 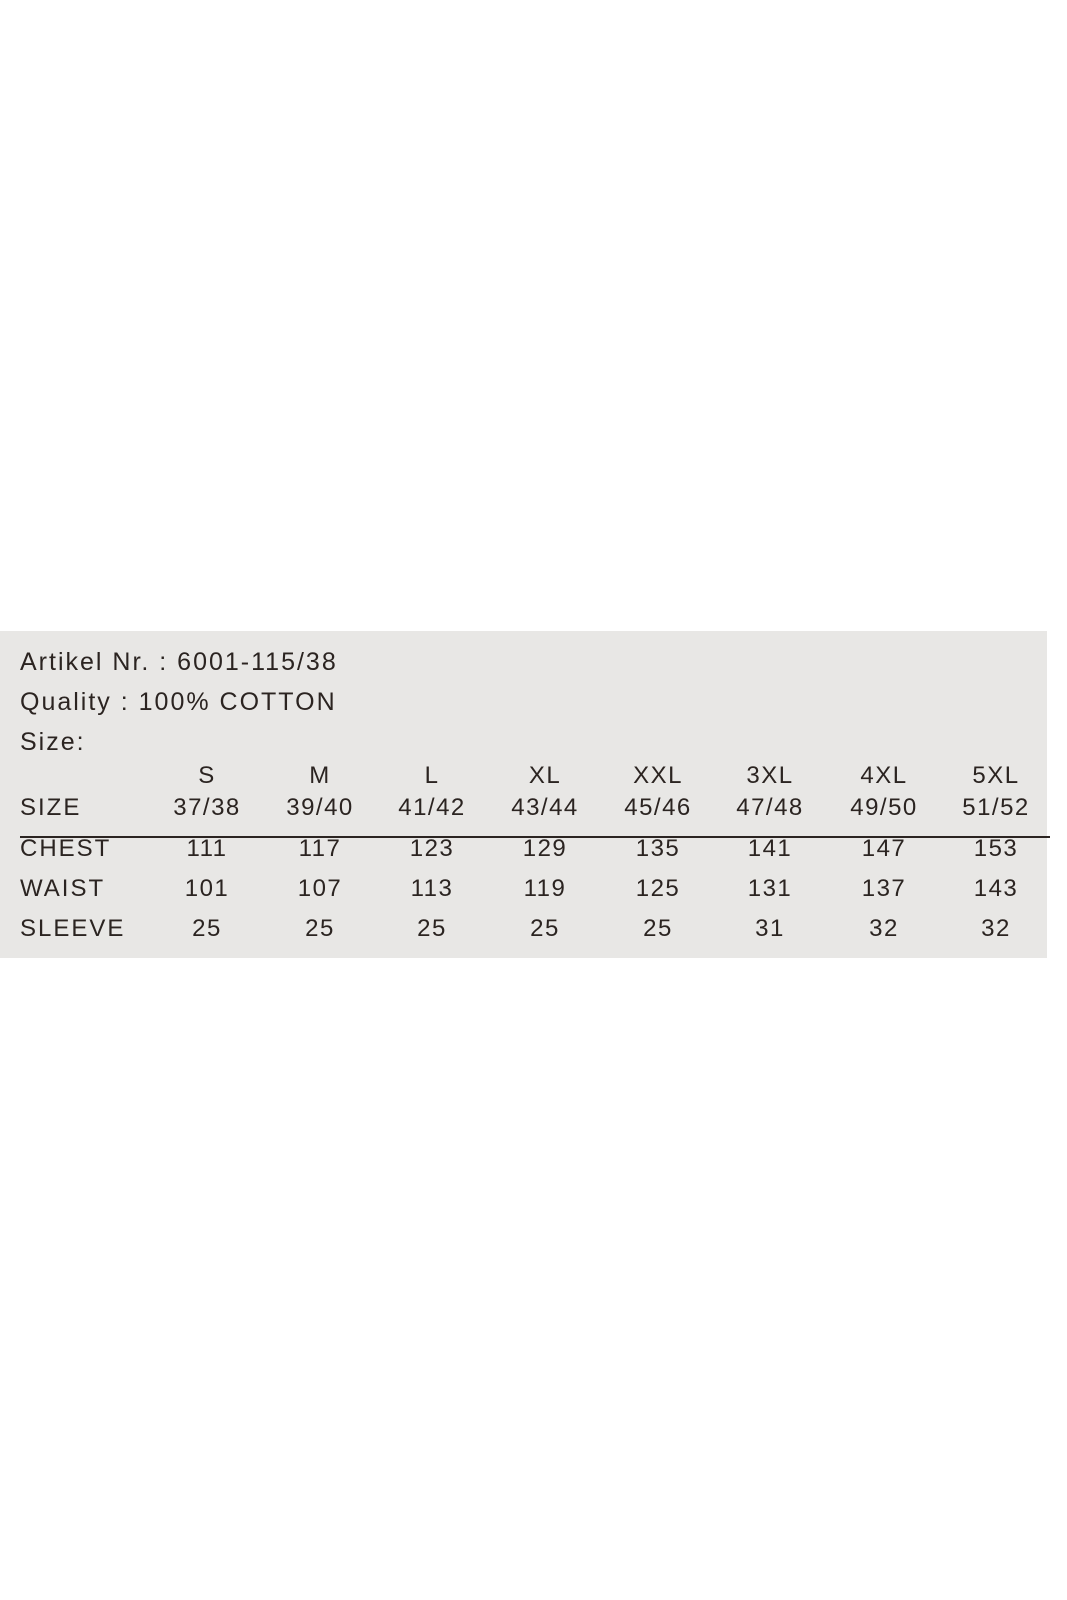 What do you see at coordinates (207, 848) in the screenshot?
I see `table-cell: 111` at bounding box center [207, 848].